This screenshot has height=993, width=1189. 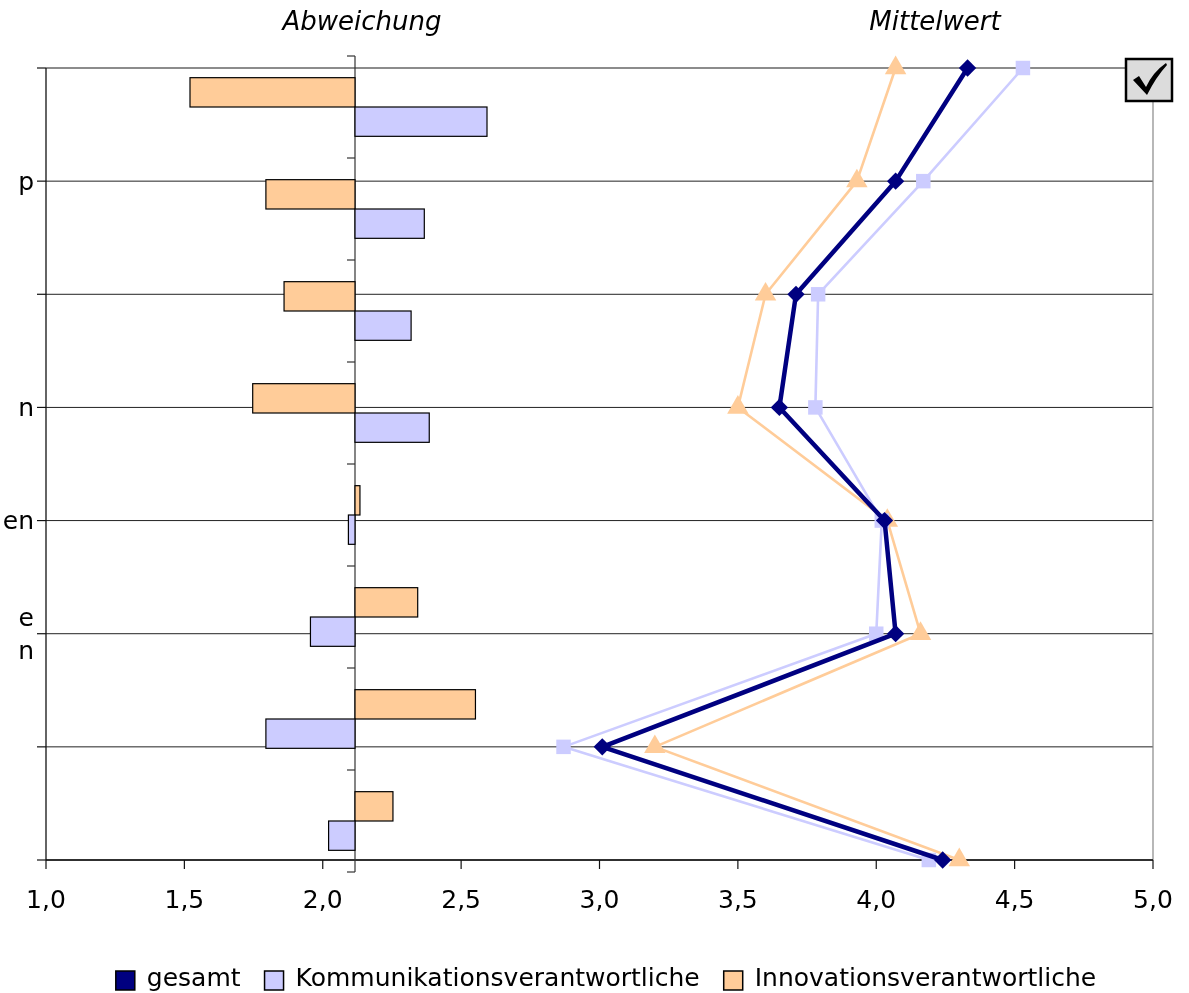 What do you see at coordinates (46, 899) in the screenshot?
I see `x-tick-label: 1,0` at bounding box center [46, 899].